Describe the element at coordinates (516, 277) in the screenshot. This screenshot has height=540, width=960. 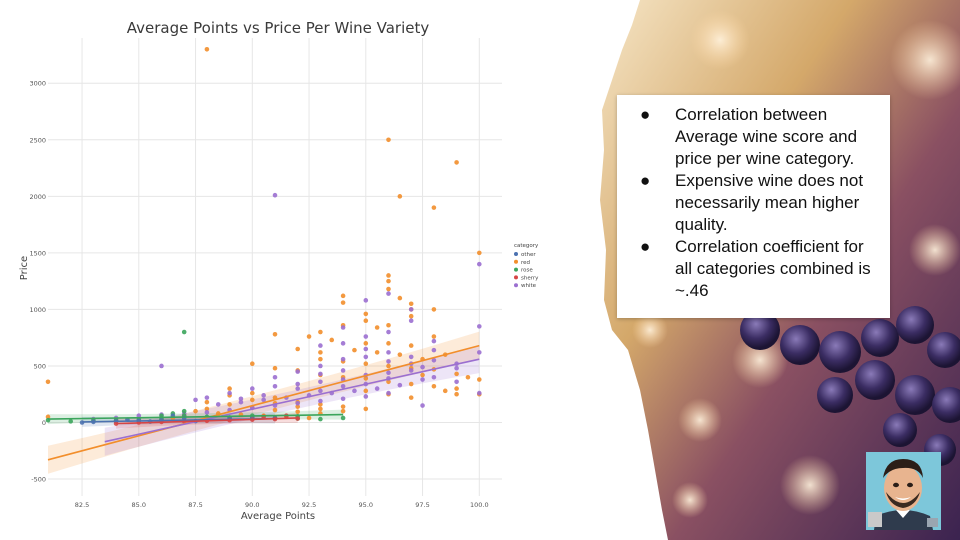
I see `legend-marker-sherry` at that location.